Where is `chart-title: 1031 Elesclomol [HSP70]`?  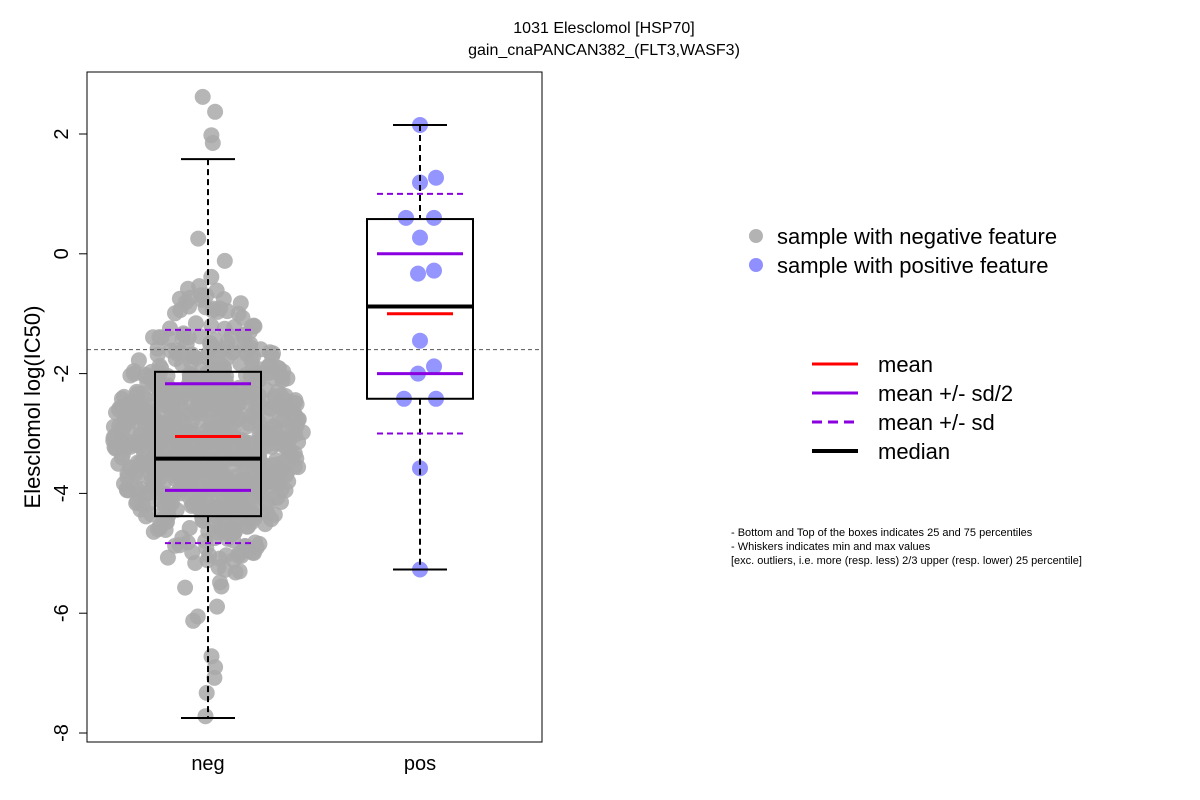
chart-title: 1031 Elesclomol [HSP70] is located at coordinates (603, 28).